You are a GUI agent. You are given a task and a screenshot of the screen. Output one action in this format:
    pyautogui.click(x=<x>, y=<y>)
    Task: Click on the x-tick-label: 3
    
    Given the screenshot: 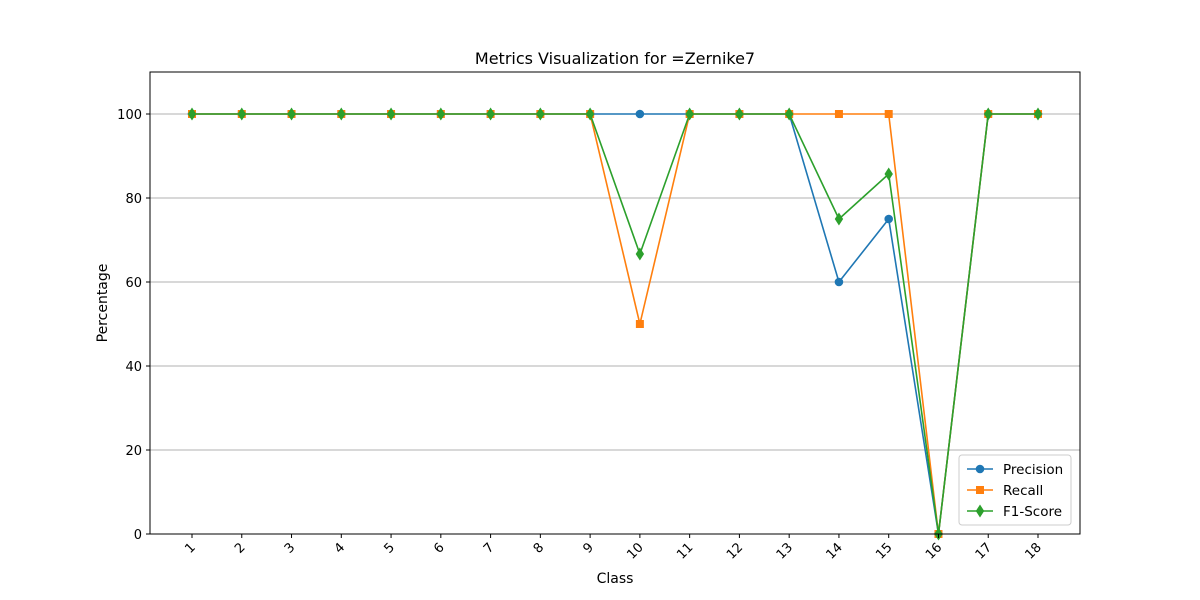 What is the action you would take?
    pyautogui.click(x=290, y=548)
    